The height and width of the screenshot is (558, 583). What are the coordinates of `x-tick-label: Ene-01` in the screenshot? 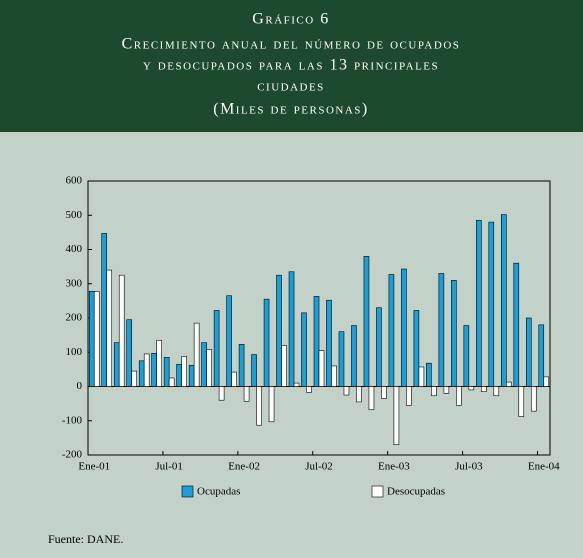 It's located at (94, 467).